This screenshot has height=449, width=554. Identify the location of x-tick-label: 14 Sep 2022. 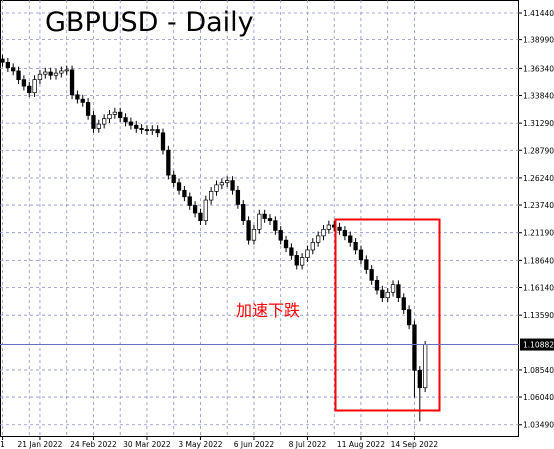
(415, 444).